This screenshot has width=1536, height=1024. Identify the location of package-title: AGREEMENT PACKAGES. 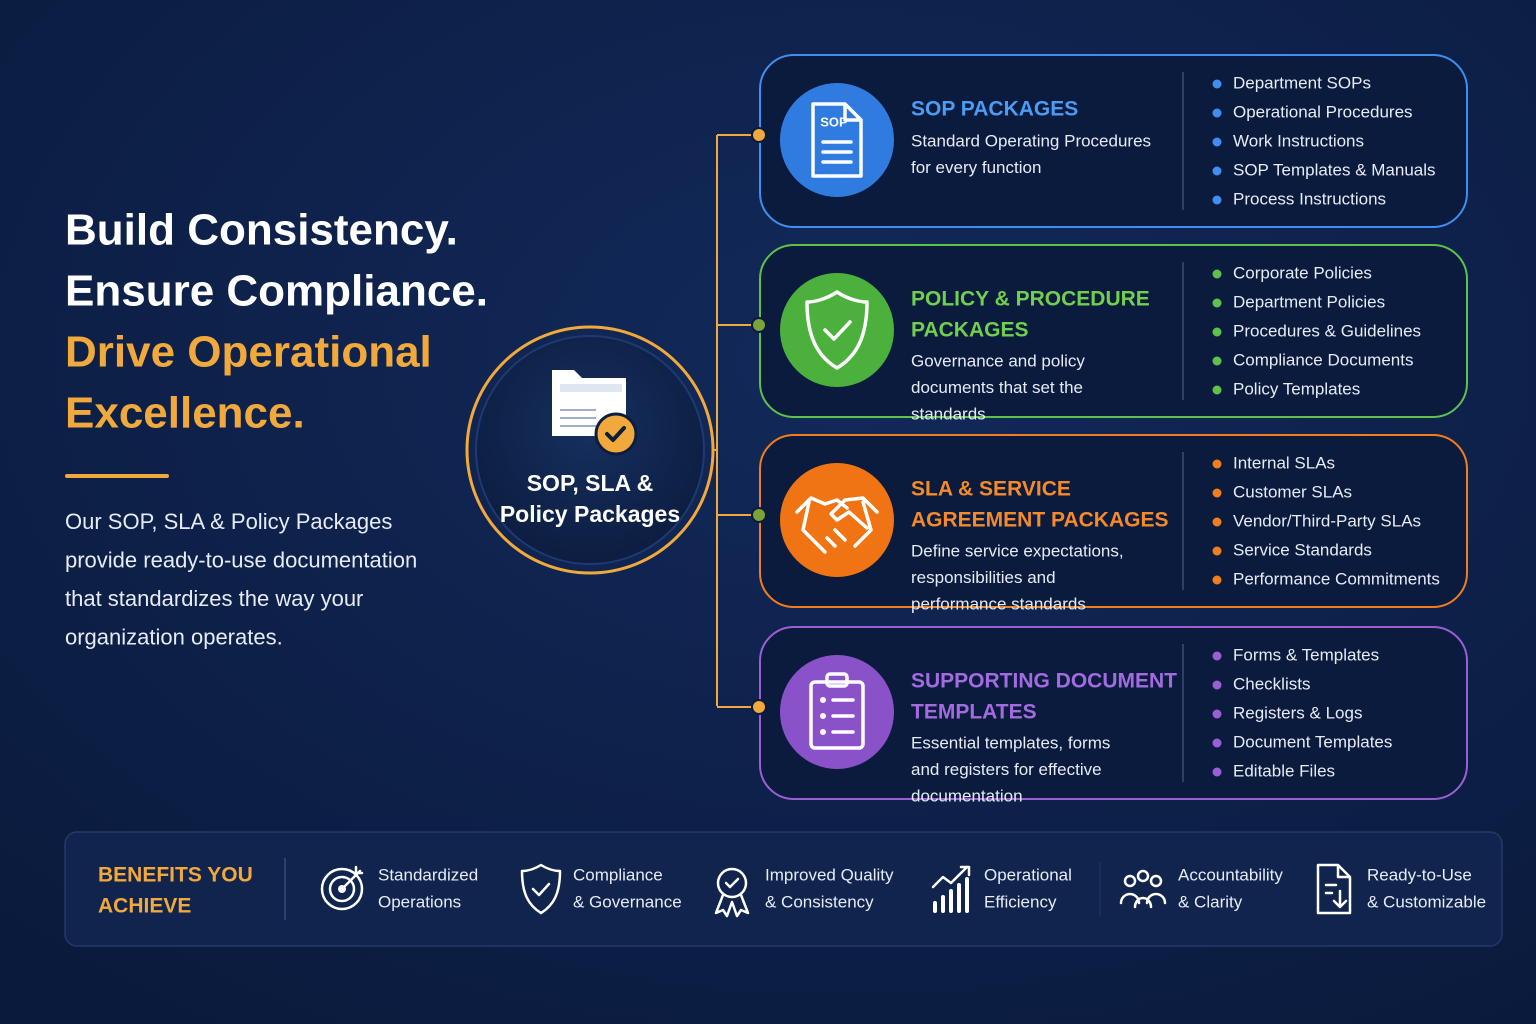
(1039, 520).